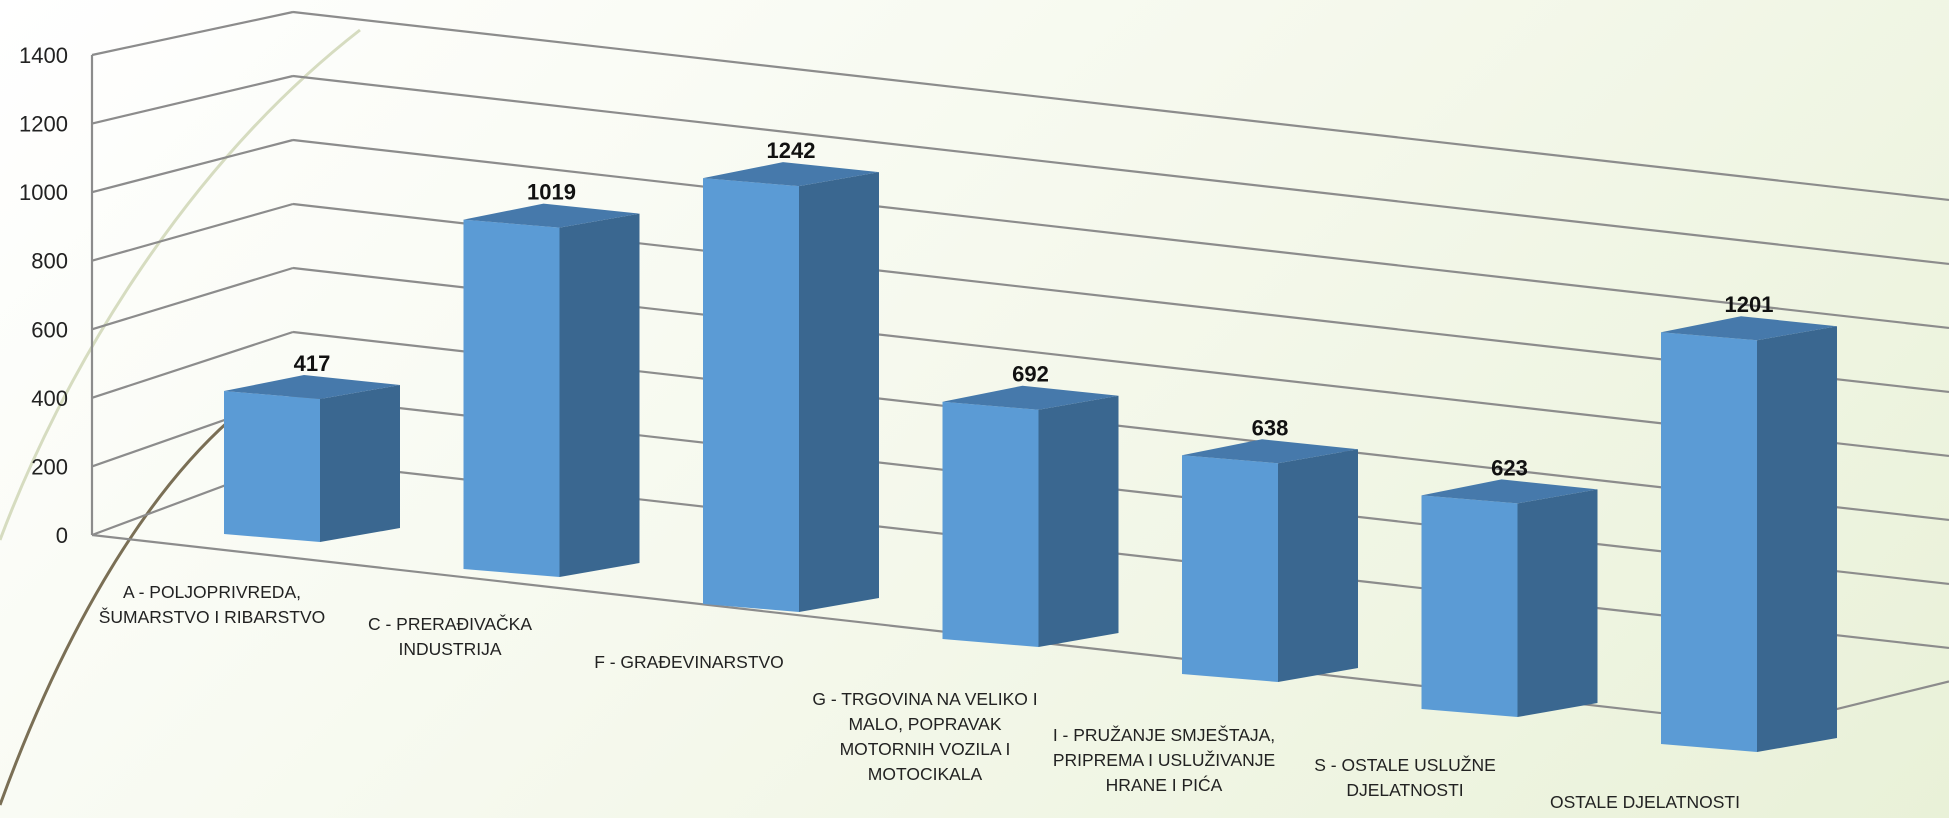 The height and width of the screenshot is (818, 1949). Describe the element at coordinates (1270, 427) in the screenshot. I see `data-label: 638` at that location.